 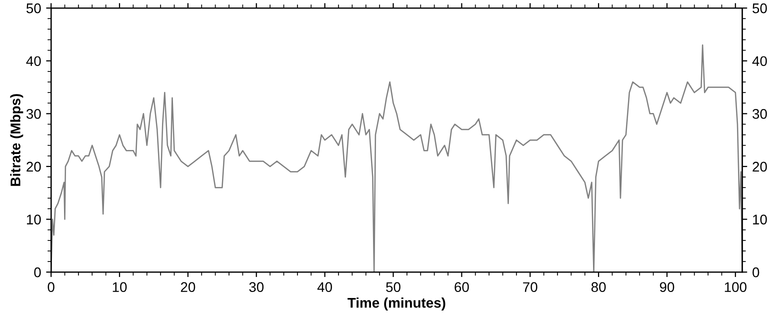 I want to click on x-tick-label: 70, so click(x=530, y=287).